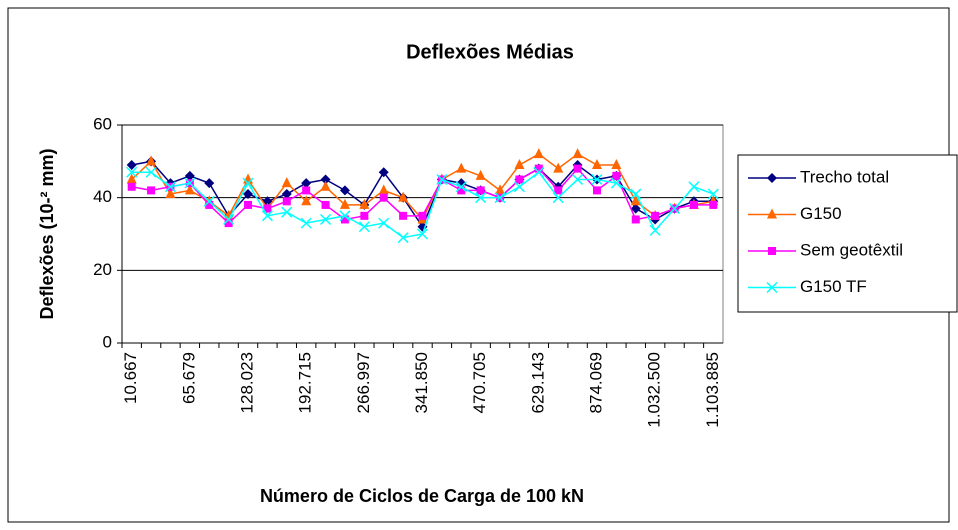 This screenshot has width=958, height=530. I want to click on x-tick-label: 1.032.500, so click(654, 390).